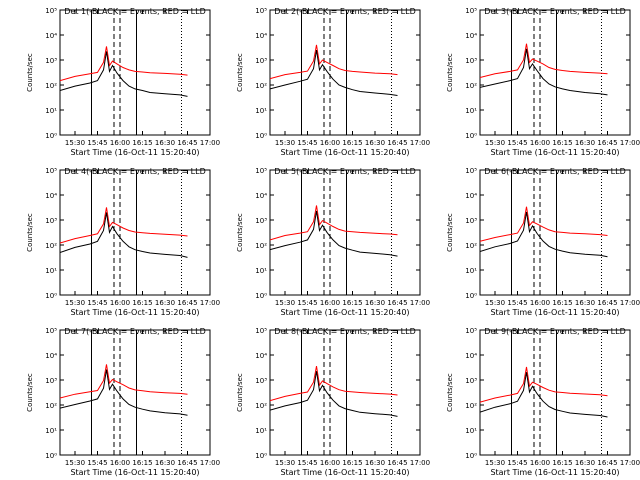 The image size is (640, 480). I want to click on chart-title: Det 5(-BLACK = Events, RED = LLD, so click(344, 171).